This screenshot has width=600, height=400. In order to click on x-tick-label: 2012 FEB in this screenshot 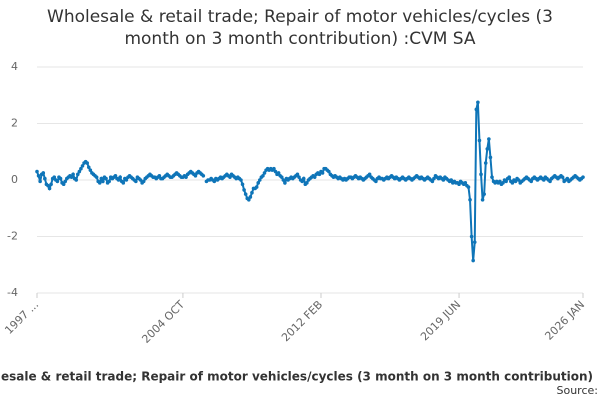, I will do `click(302, 321)`.